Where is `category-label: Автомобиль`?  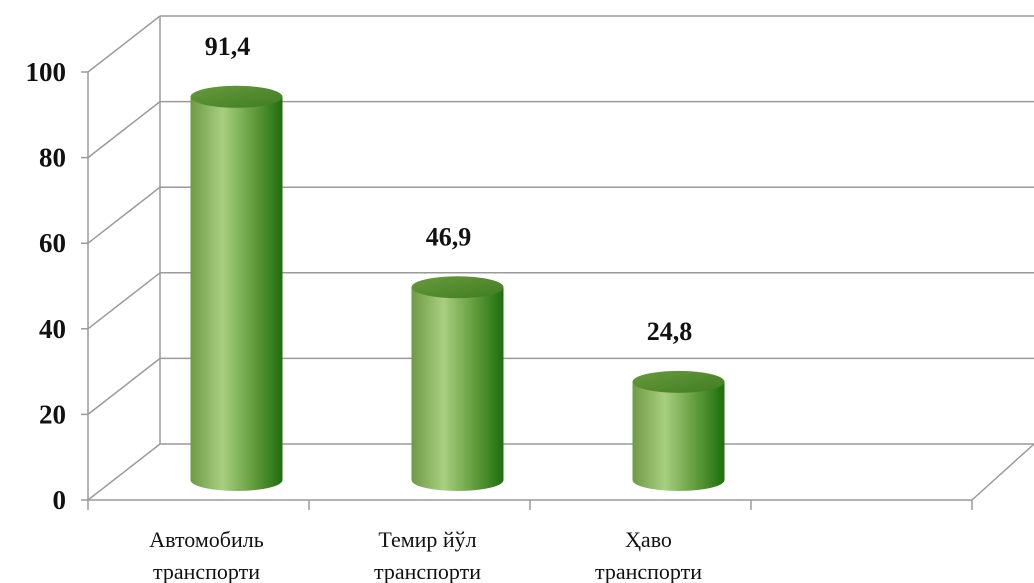
category-label: Автомобиль is located at coordinates (206, 539).